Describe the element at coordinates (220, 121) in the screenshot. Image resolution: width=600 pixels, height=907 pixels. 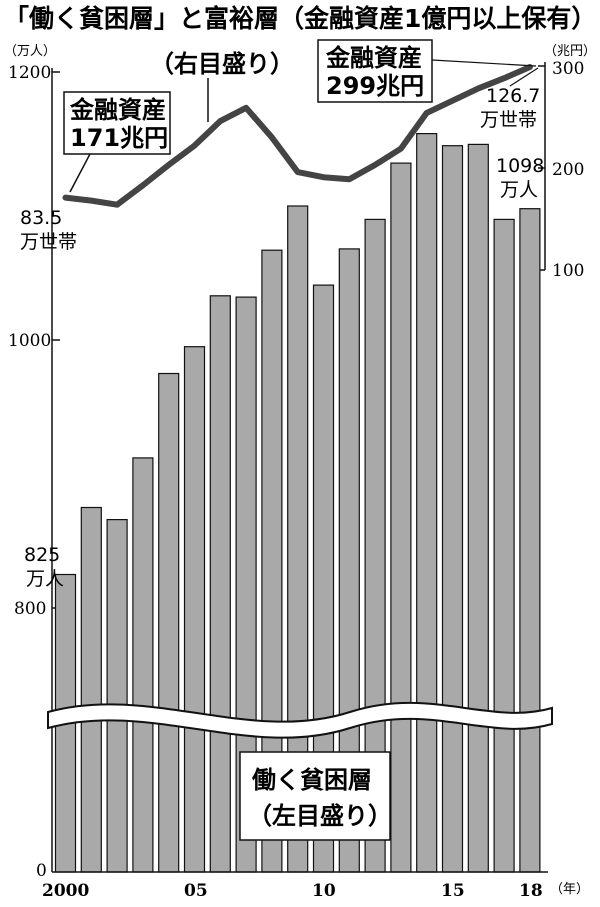
I see `asset-point-2006` at that location.